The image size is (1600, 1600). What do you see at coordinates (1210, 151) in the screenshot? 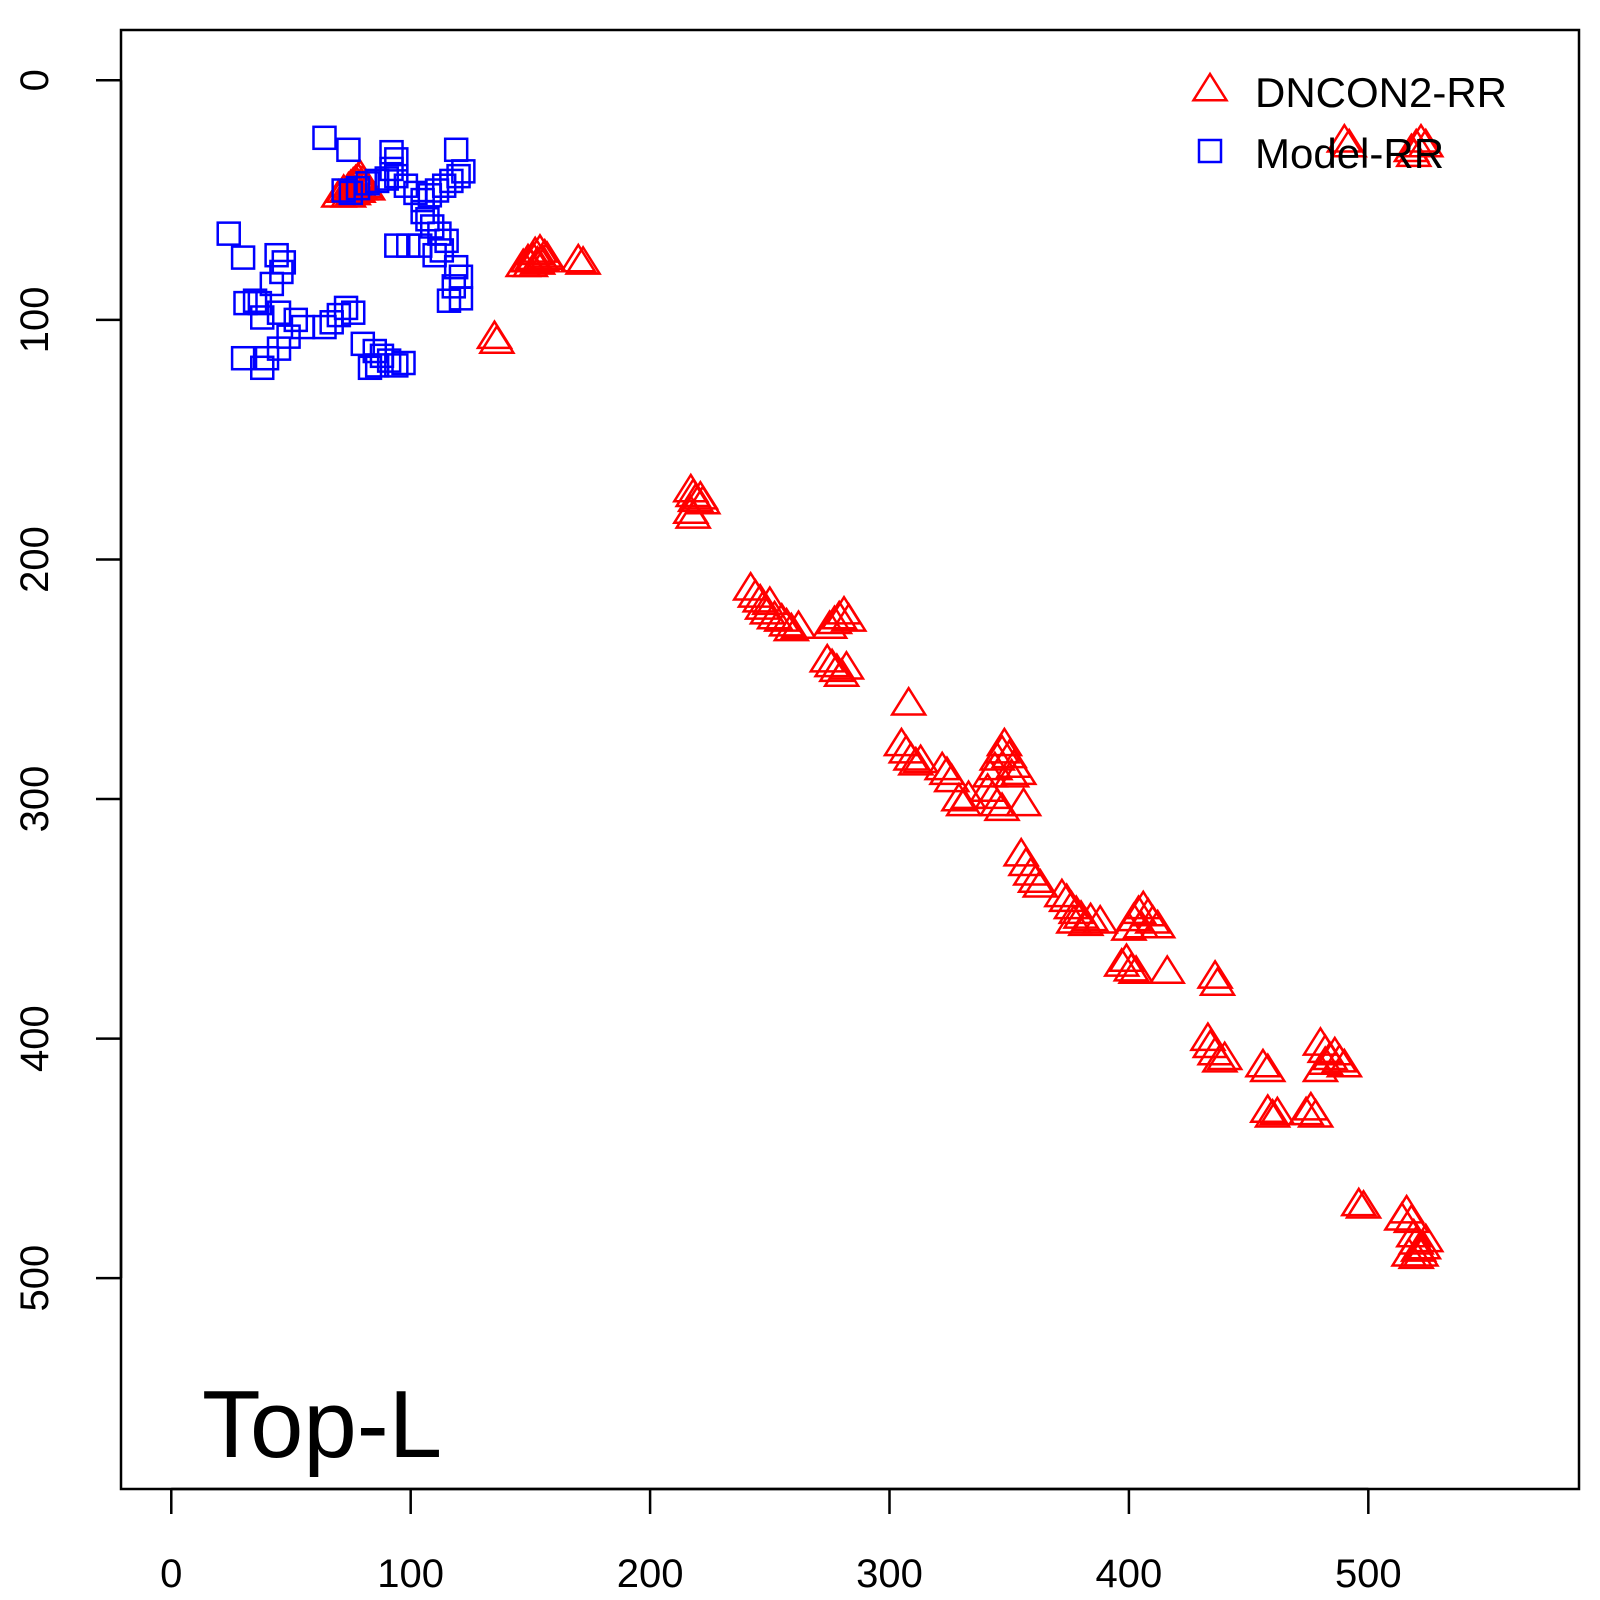
I see `legend-symbol-model-rr` at bounding box center [1210, 151].